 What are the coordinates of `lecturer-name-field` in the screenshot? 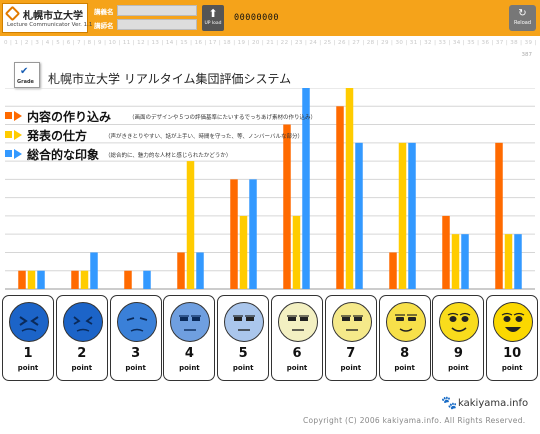 It's located at (157, 24).